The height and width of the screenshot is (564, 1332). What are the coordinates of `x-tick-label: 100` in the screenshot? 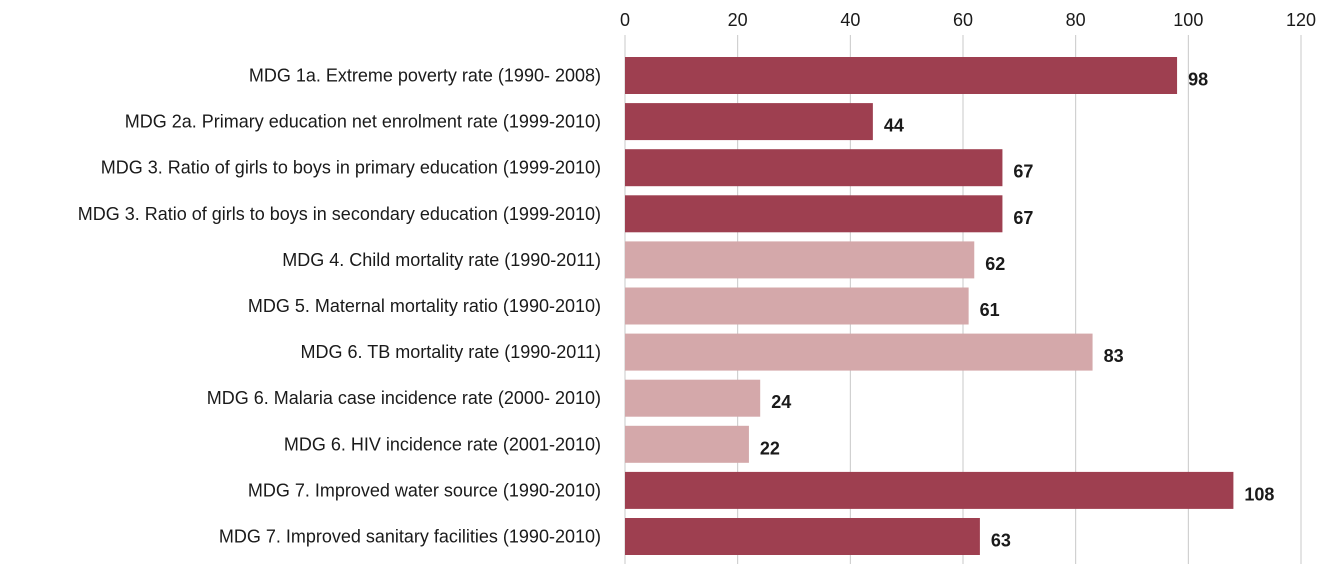 It's located at (1188, 20).